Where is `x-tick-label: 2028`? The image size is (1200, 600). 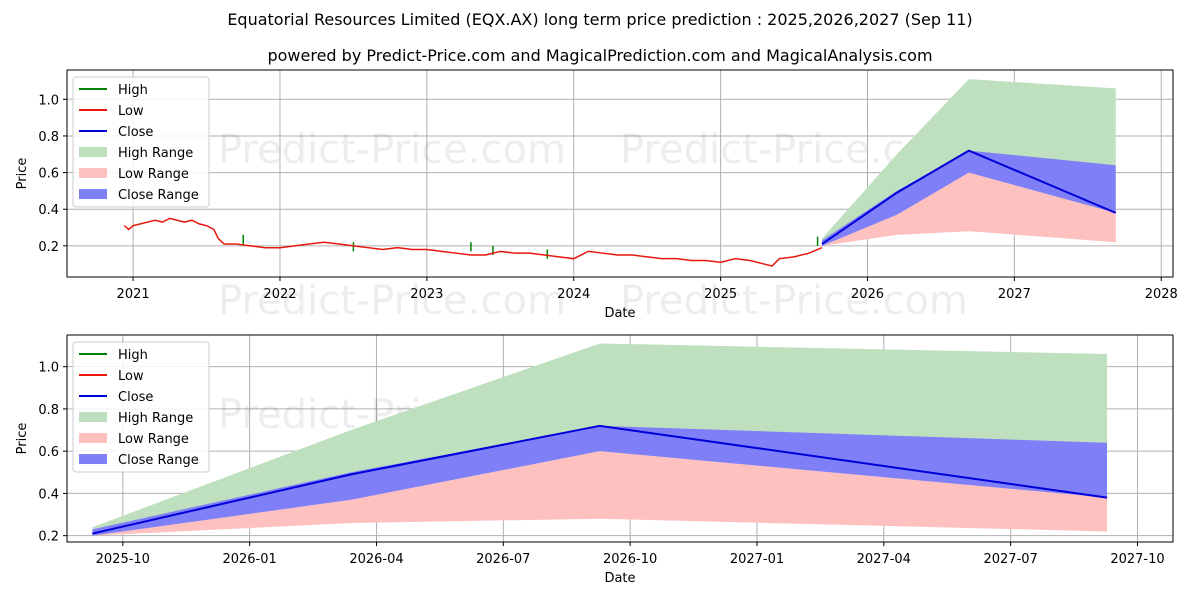
x-tick-label: 2028 is located at coordinates (1161, 294).